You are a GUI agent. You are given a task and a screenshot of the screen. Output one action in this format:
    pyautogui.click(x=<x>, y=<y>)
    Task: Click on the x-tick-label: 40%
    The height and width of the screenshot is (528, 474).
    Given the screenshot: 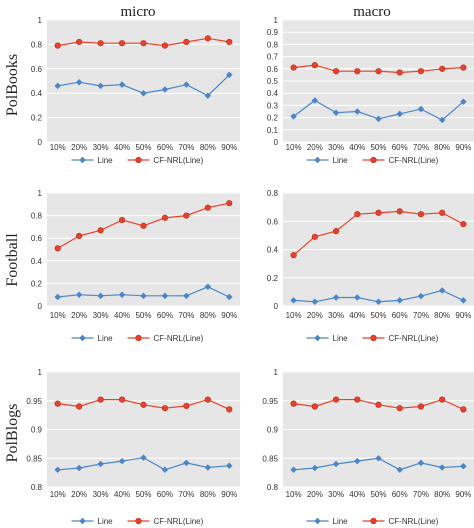 What is the action you would take?
    pyautogui.click(x=122, y=494)
    